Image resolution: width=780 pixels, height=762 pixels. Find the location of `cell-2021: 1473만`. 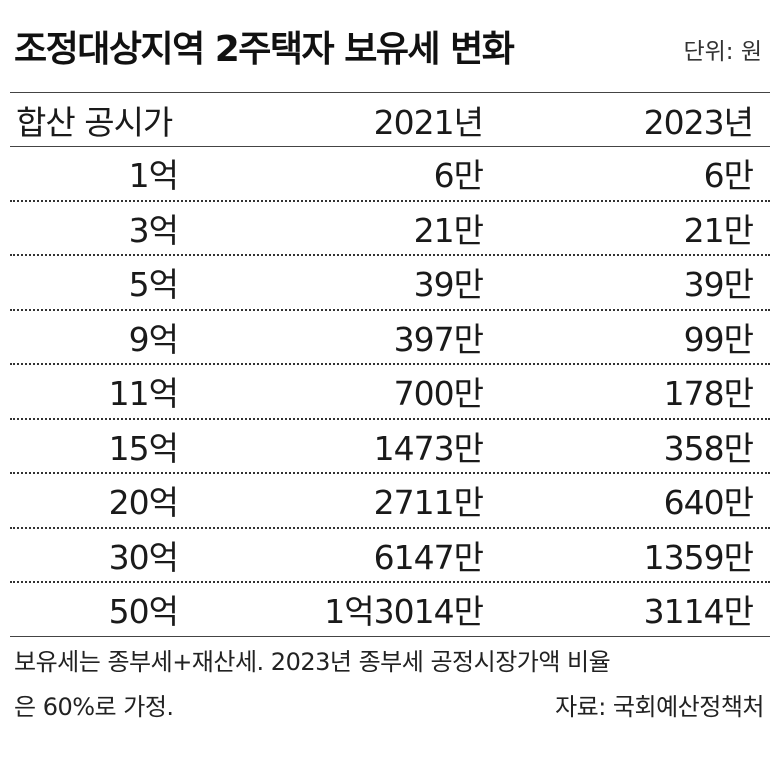

cell-2021: 1473만 is located at coordinates (428, 448).